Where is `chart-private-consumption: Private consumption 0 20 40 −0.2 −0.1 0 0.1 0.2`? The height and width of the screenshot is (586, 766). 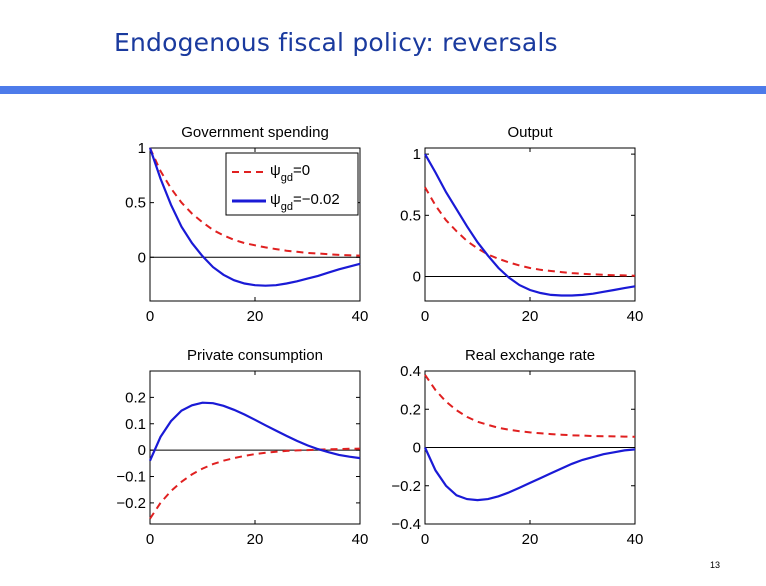 chart-private-consumption: Private consumption 0 20 40 −0.2 −0.1 0 0.1 0.2 is located at coordinates (242, 447).